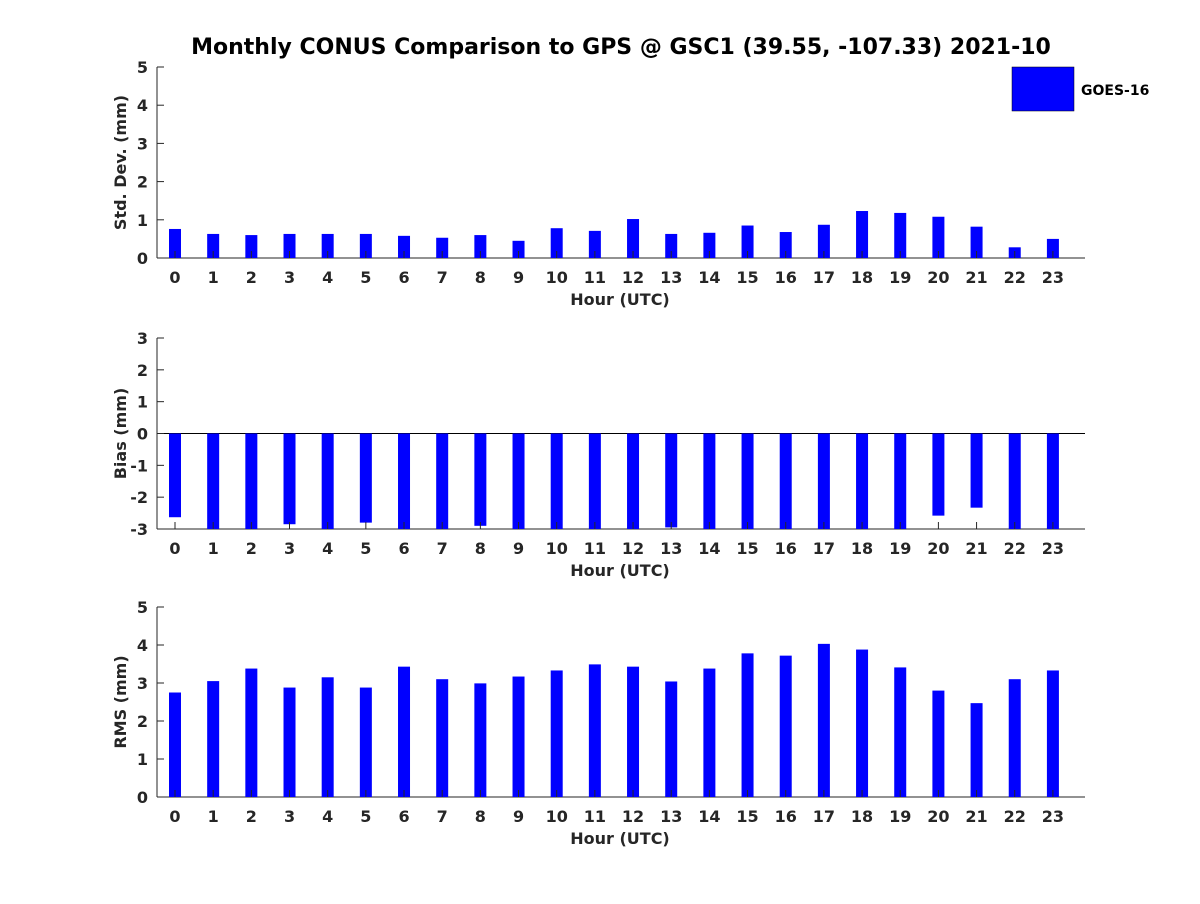 The width and height of the screenshot is (1200, 904). Describe the element at coordinates (139, 529) in the screenshot. I see `bias-y-tick-label: -3` at that location.